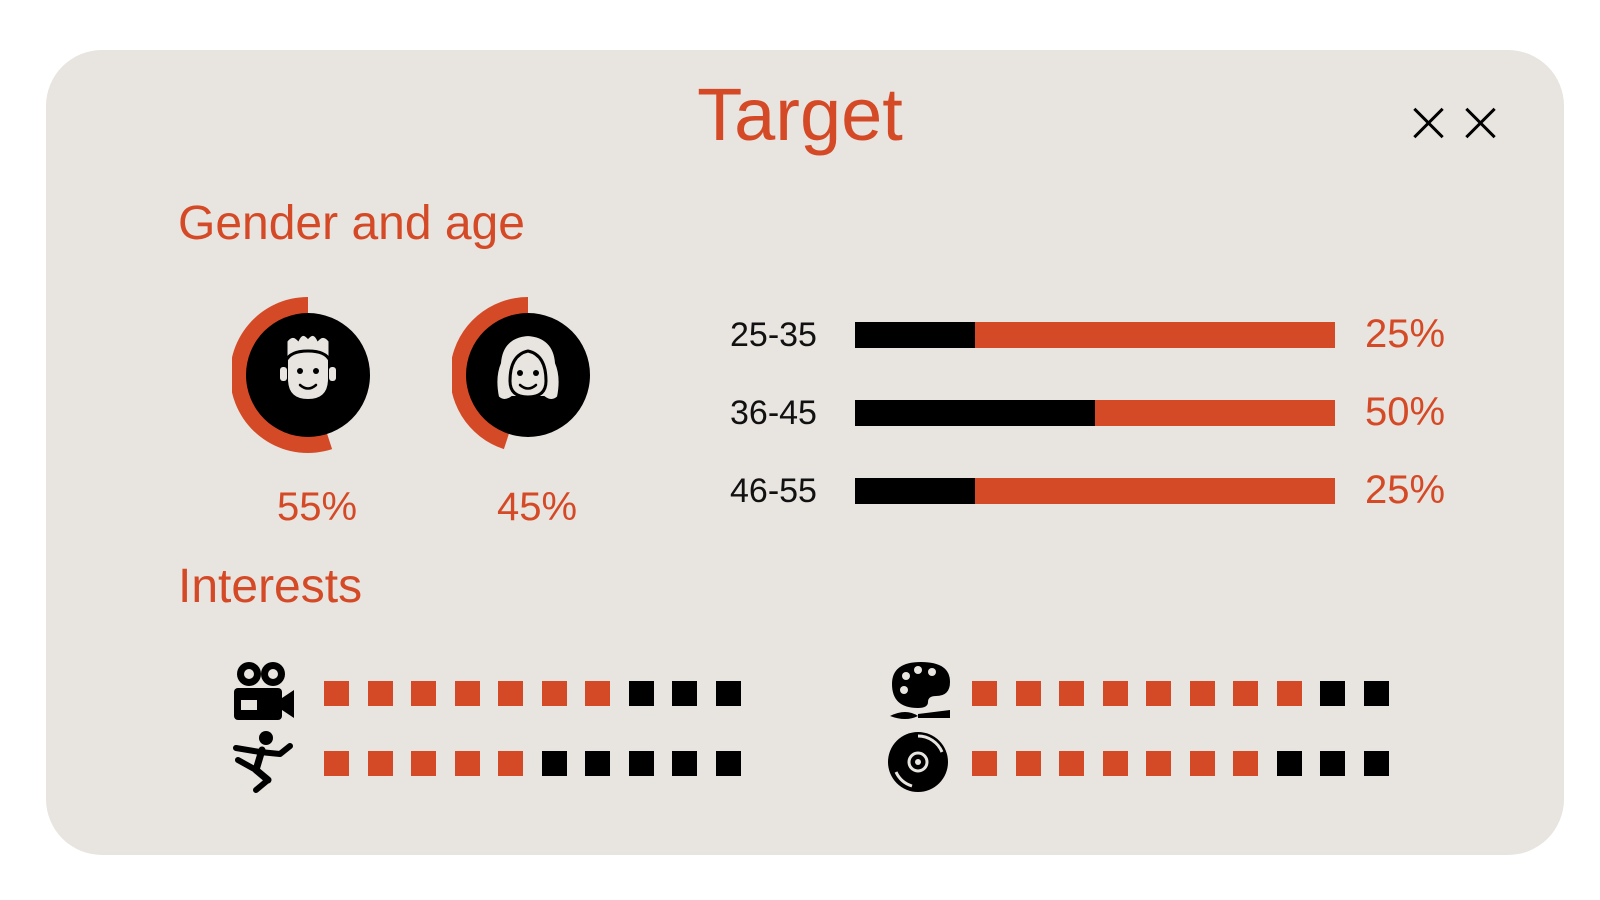 This screenshot has width=1600, height=900. Describe the element at coordinates (263, 762) in the screenshot. I see `martial-arts-icon` at that location.